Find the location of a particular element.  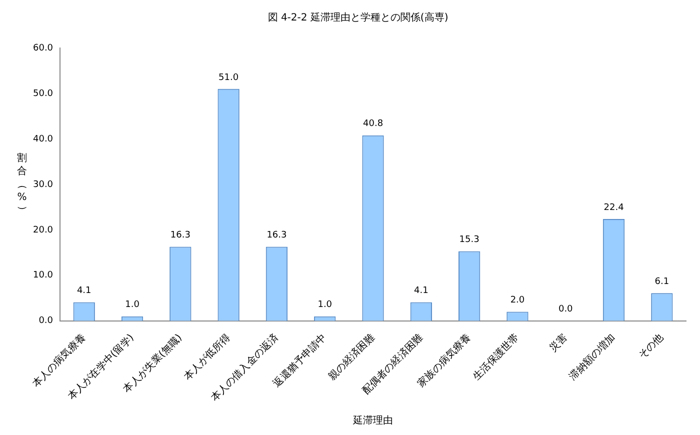

y-tick-label: 50.0 is located at coordinates (43, 93).